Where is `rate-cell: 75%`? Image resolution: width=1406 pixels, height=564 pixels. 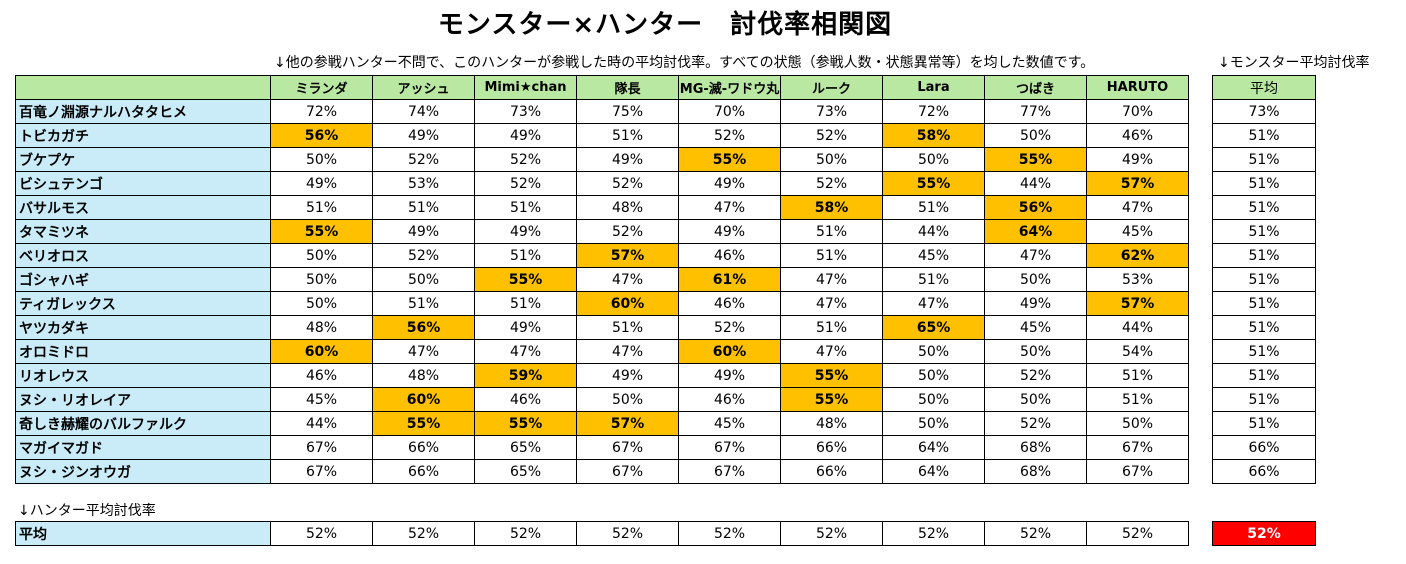 rate-cell: 75% is located at coordinates (627, 111).